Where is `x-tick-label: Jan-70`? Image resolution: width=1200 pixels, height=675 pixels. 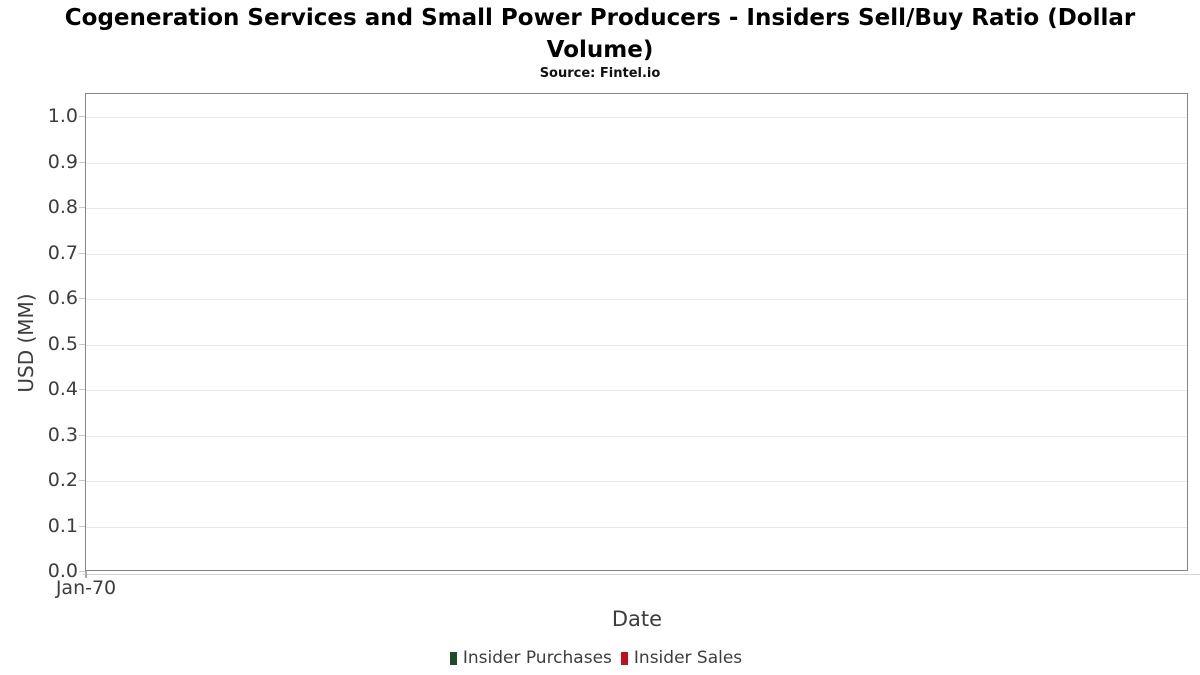
x-tick-label: Jan-70 is located at coordinates (86, 588).